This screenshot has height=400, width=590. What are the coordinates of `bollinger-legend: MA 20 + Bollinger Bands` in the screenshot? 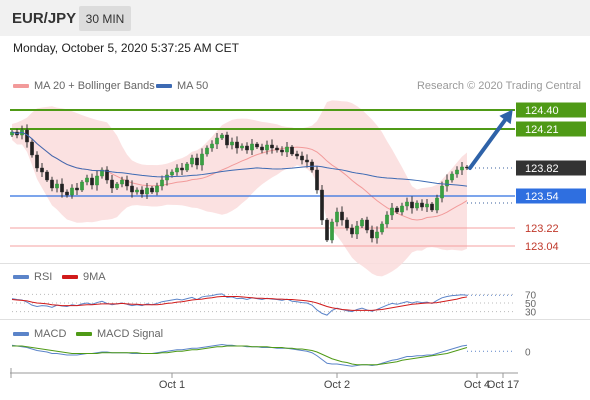 It's located at (84, 86).